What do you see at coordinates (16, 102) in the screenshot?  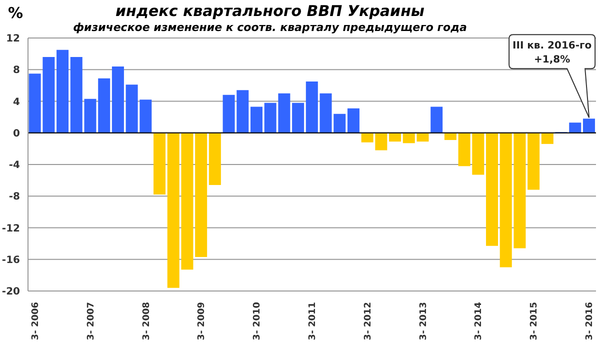 I see `y-tick-label: 4` at bounding box center [16, 102].